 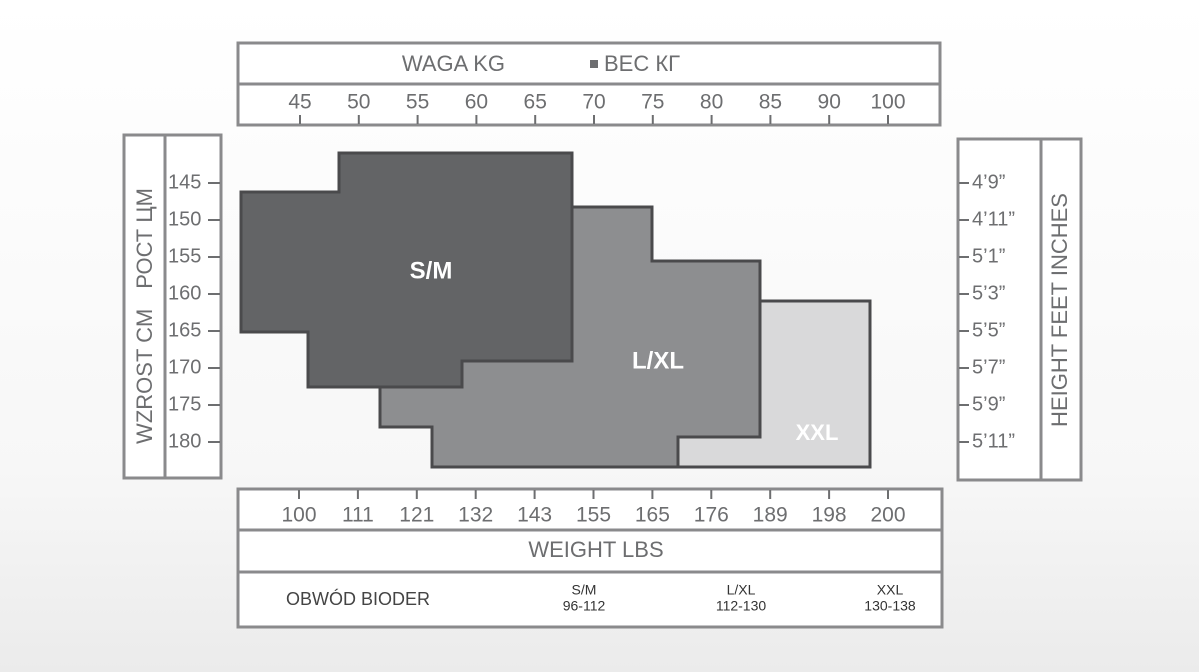 What do you see at coordinates (534, 515) in the screenshot?
I see `tick-label: 143` at bounding box center [534, 515].